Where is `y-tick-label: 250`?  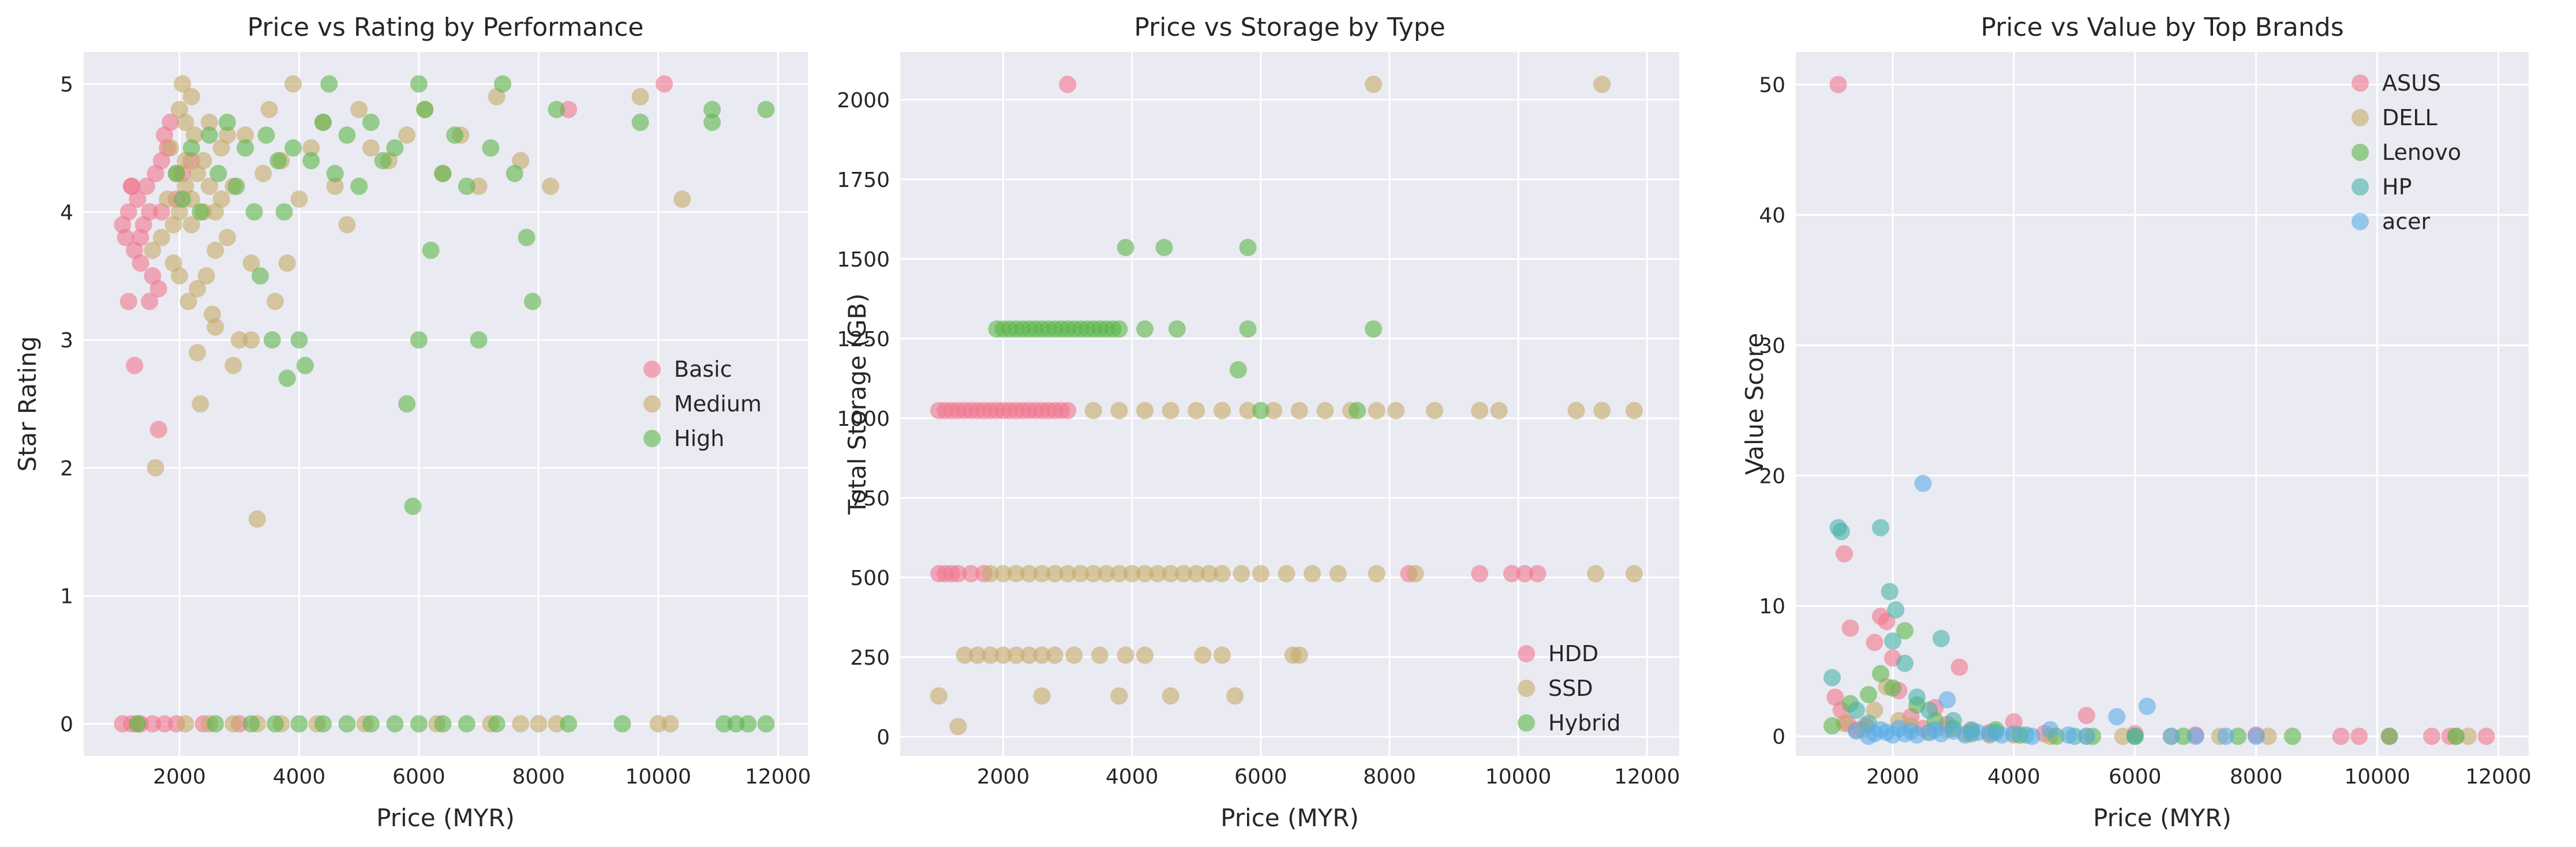
y-tick-label: 250 is located at coordinates (870, 658).